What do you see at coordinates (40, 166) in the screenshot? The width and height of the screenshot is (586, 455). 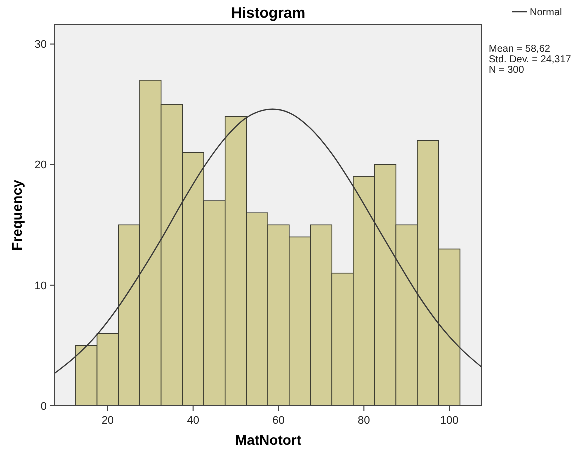 I see `y-tick-label: 20` at bounding box center [40, 166].